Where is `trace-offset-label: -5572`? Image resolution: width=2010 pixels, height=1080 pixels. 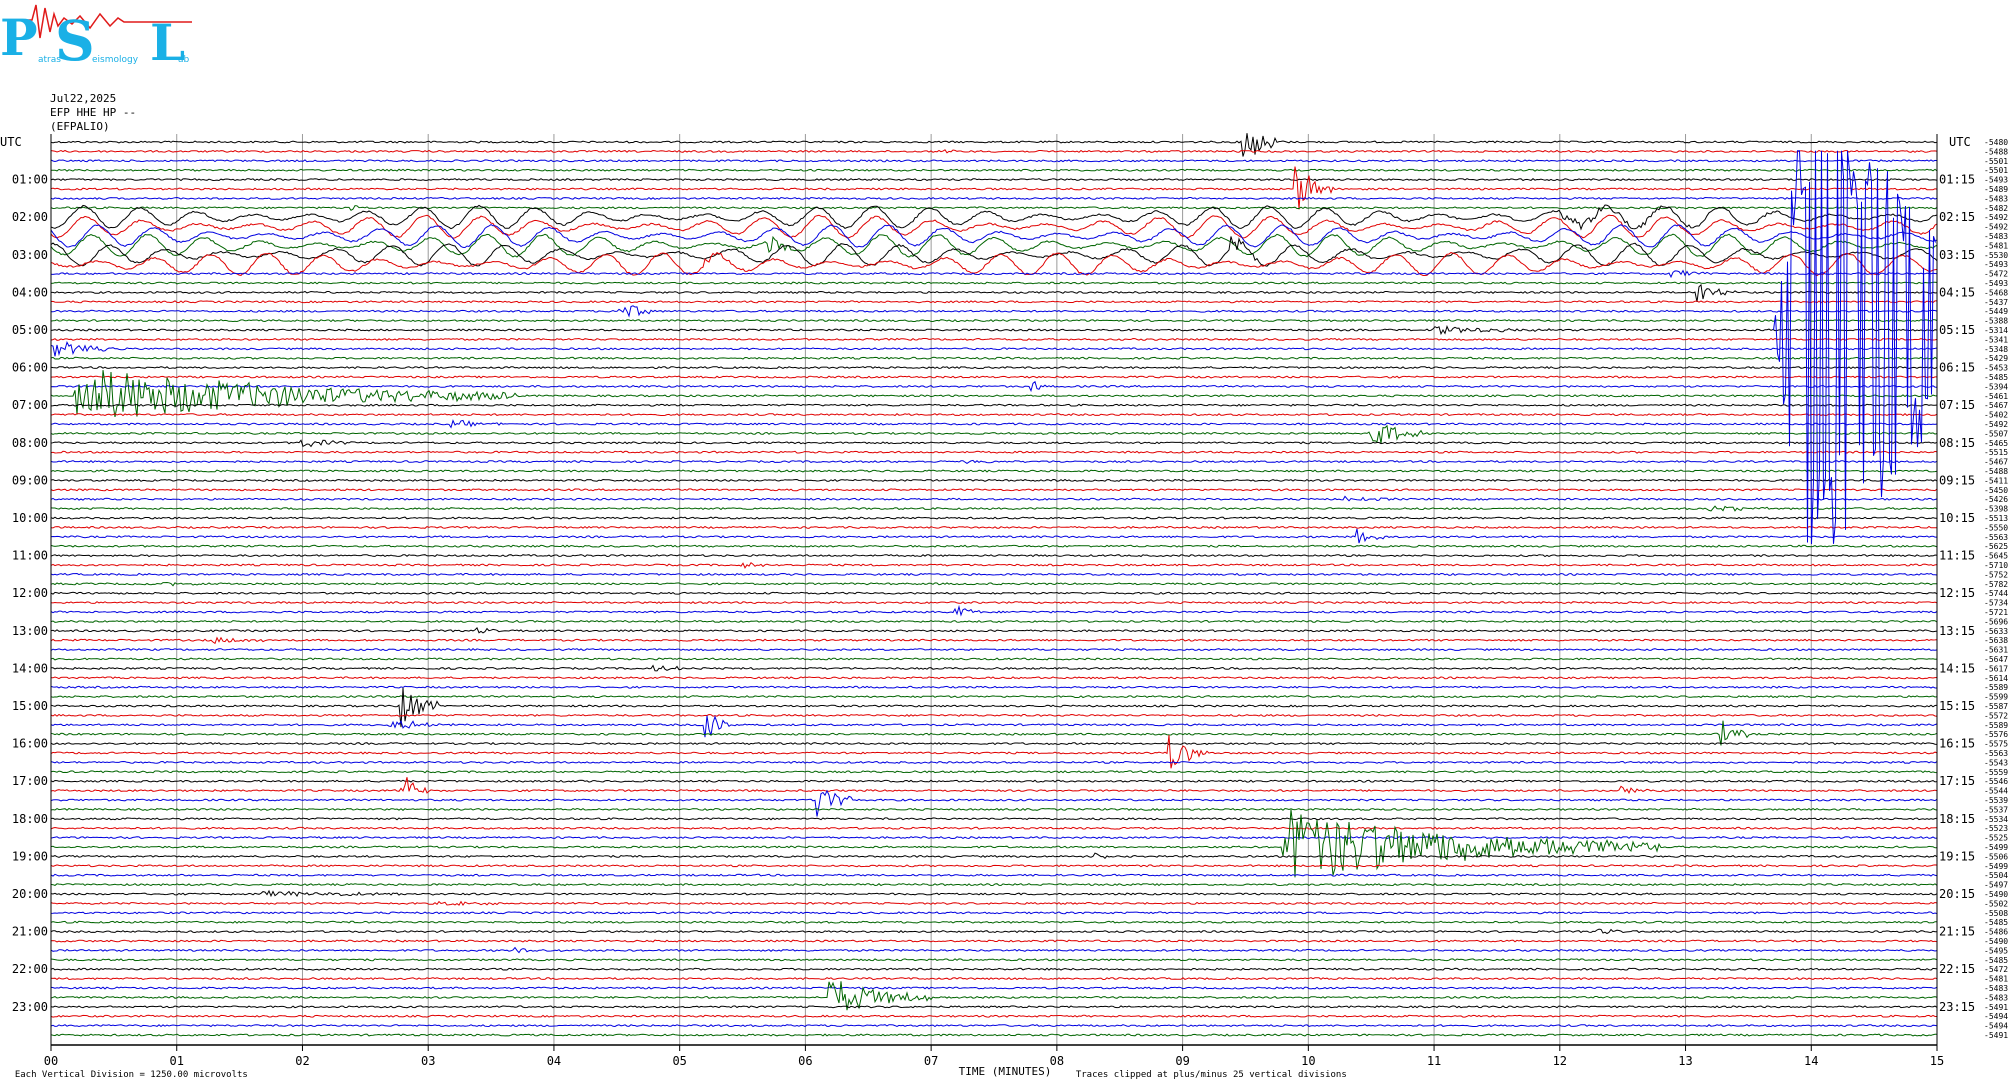
trace-offset-label: -5572 is located at coordinates (1996, 715).